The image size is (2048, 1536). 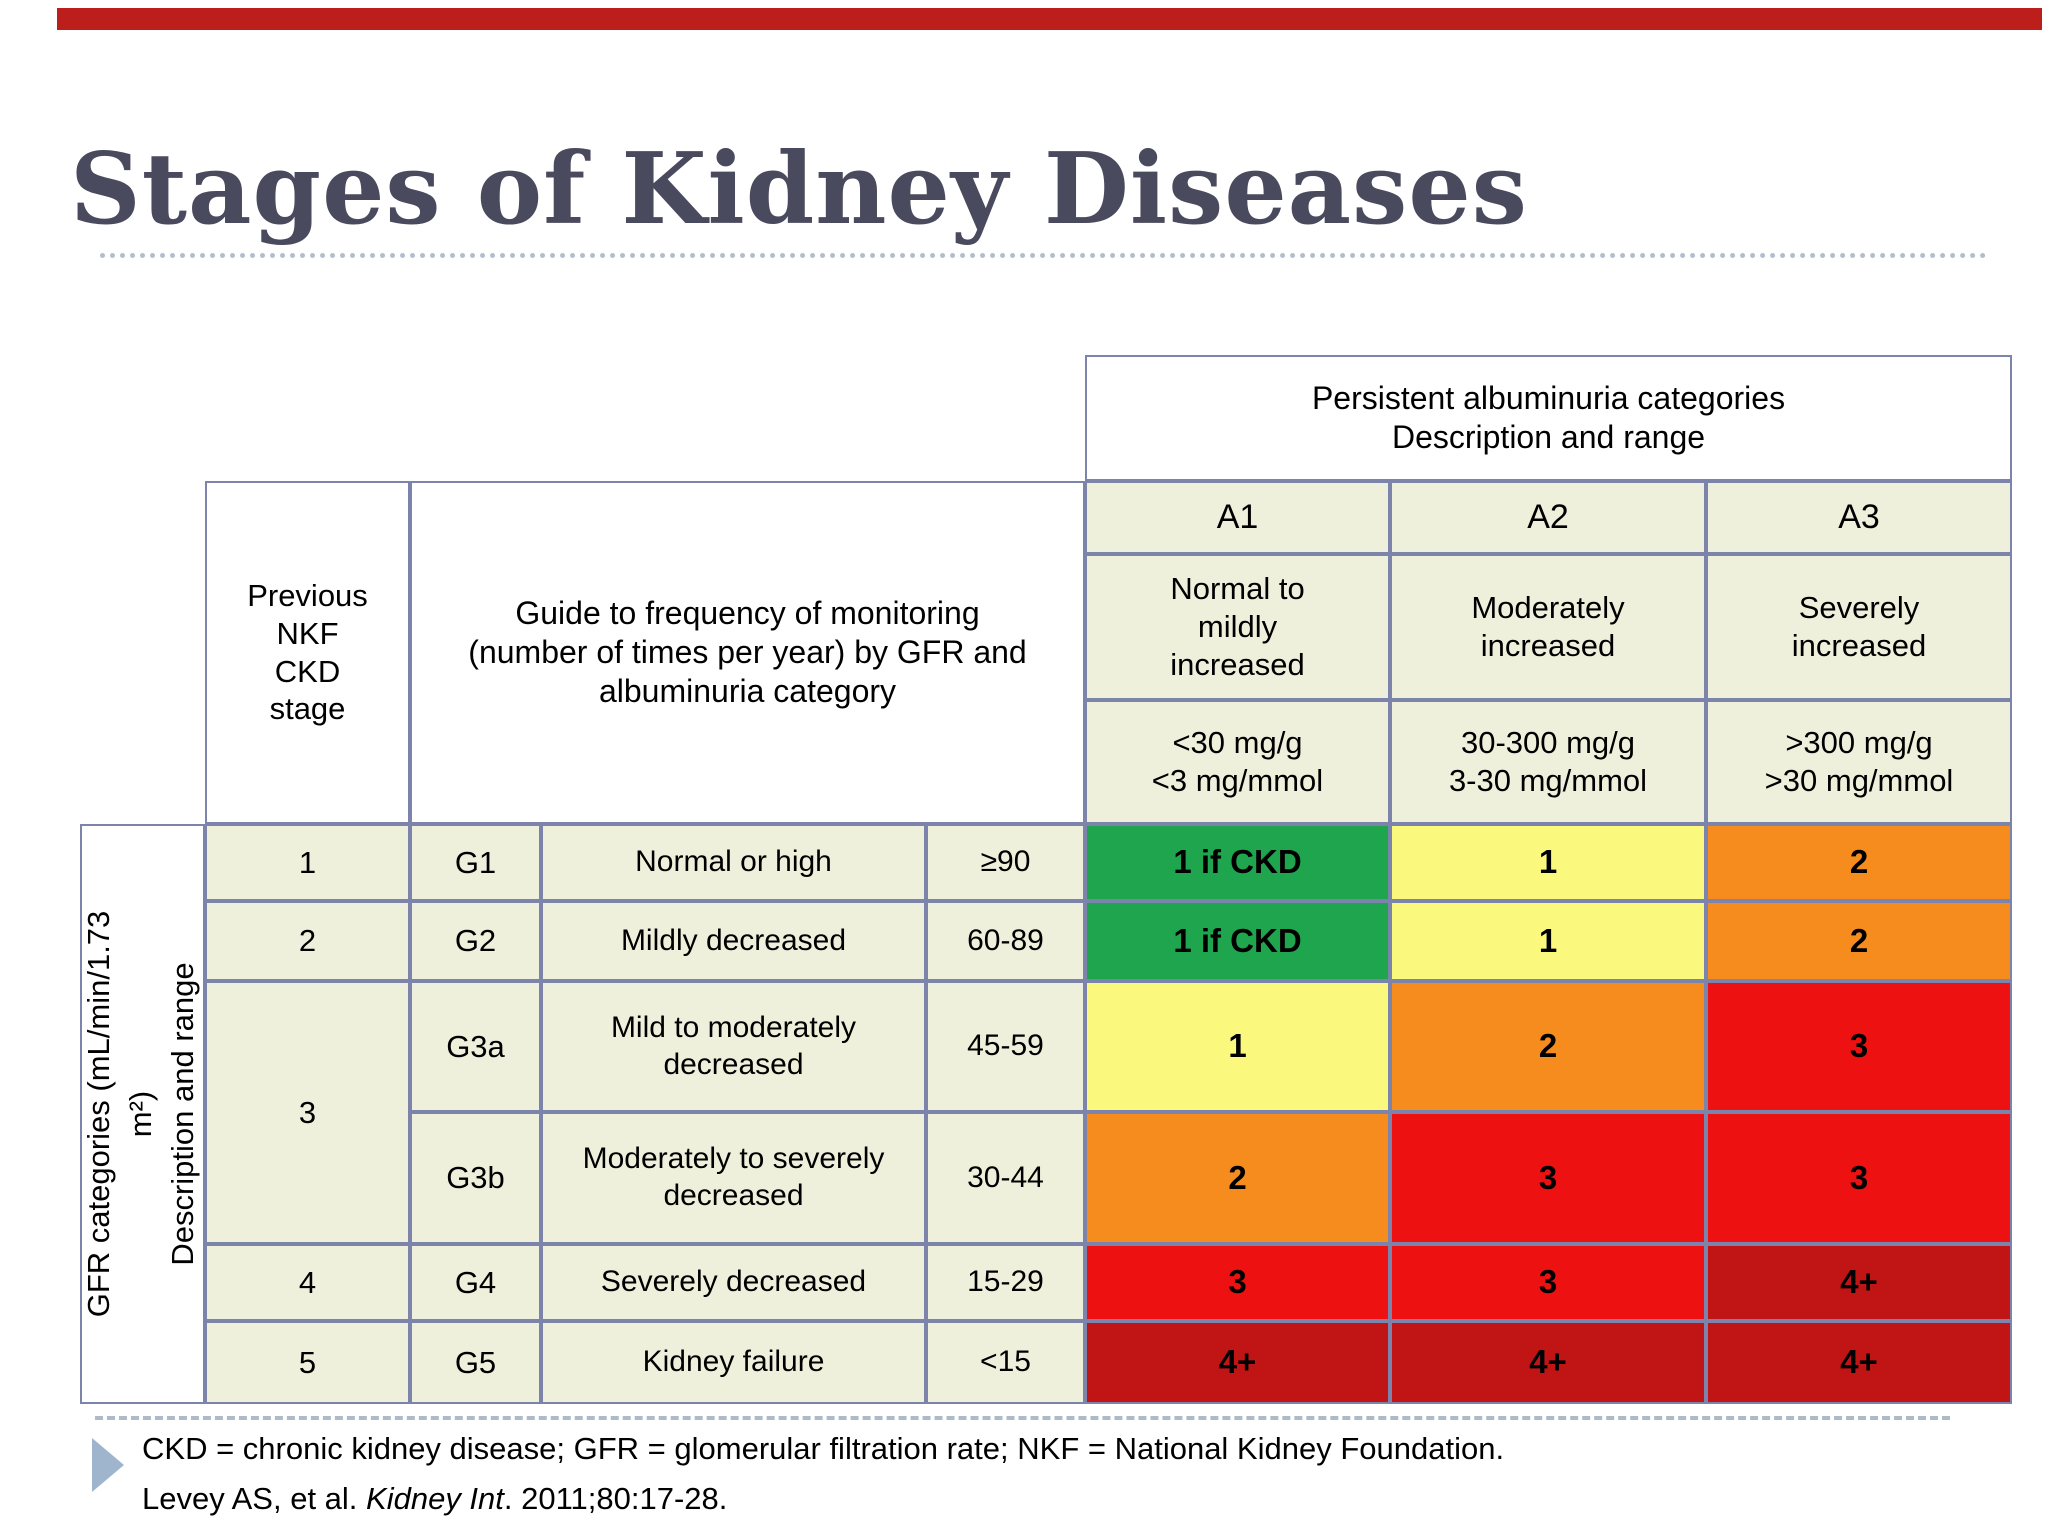 I want to click on category-desc-a1: Normal to mildly increased, so click(x=1237, y=627).